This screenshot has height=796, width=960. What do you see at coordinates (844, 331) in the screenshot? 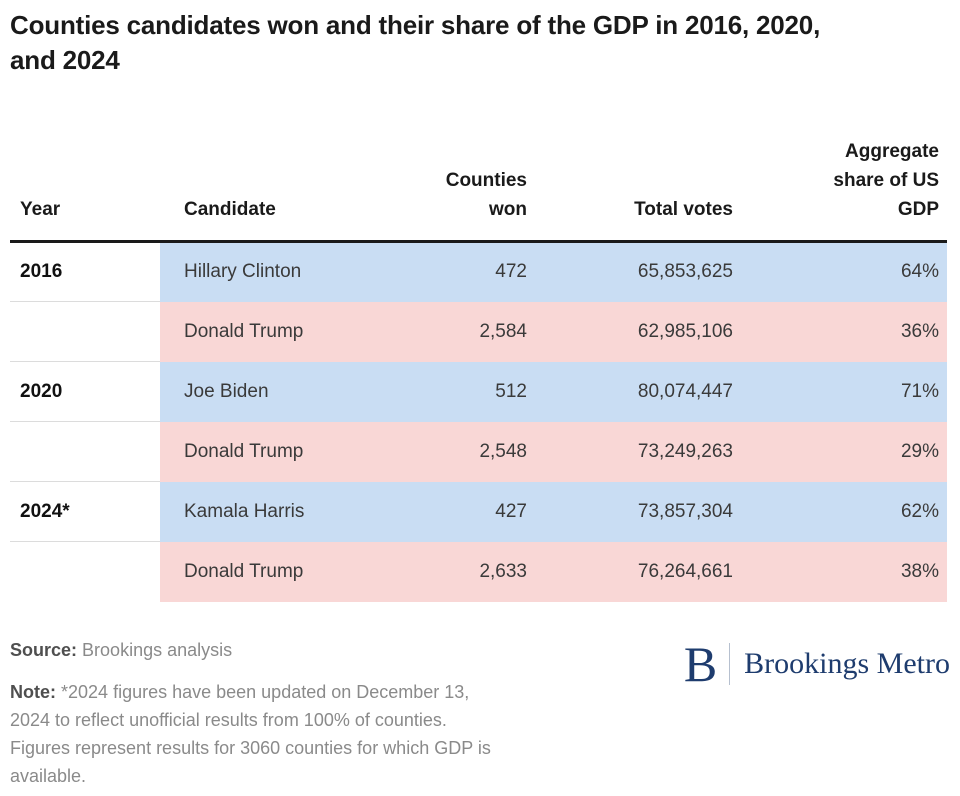
I see `gdp-share-cell: 36%` at bounding box center [844, 331].